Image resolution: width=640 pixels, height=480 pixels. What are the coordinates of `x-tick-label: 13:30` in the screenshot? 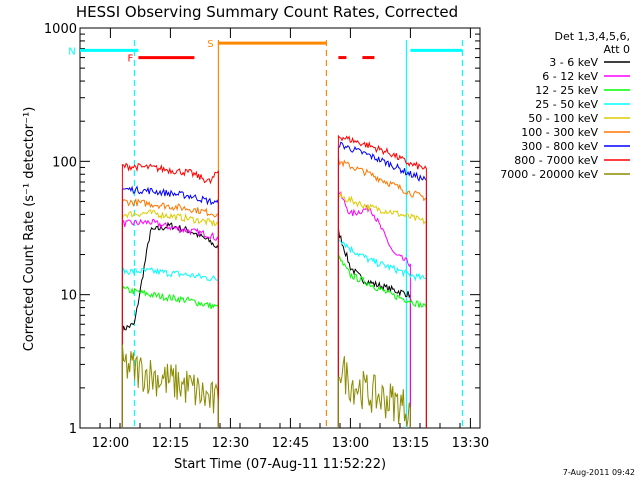 It's located at (470, 443).